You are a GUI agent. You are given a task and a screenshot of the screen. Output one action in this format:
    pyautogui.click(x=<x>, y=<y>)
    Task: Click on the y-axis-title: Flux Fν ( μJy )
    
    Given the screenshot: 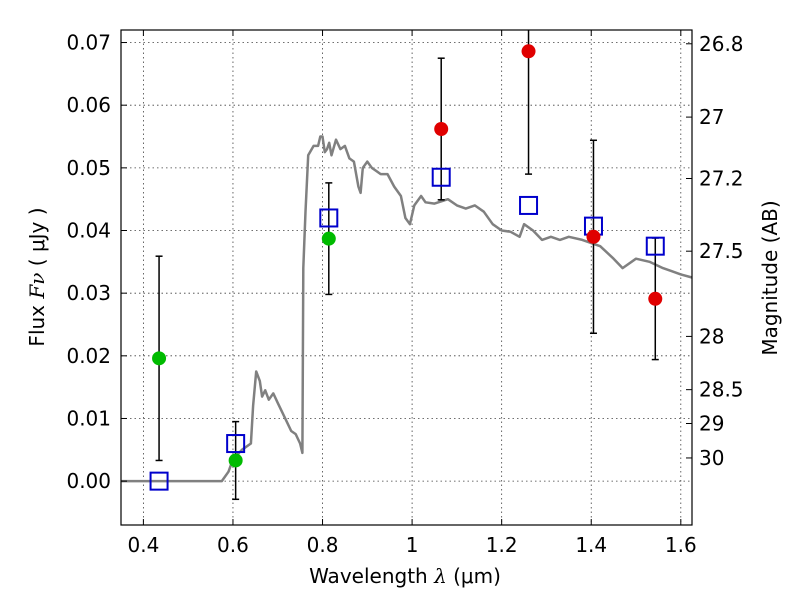 What is the action you would take?
    pyautogui.click(x=37, y=276)
    